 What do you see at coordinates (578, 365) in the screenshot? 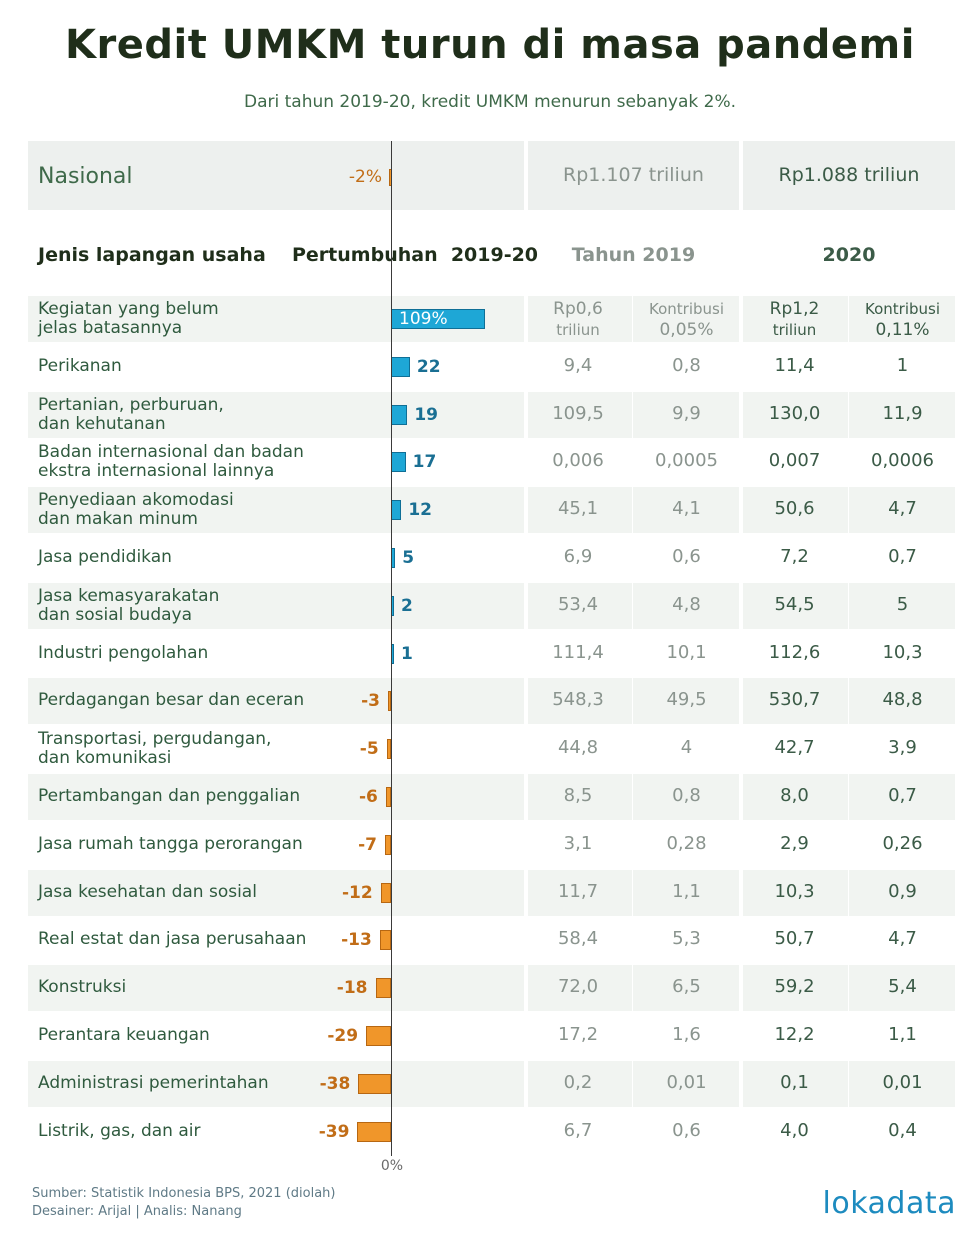
I see `table-cell: 9,4` at bounding box center [578, 365].